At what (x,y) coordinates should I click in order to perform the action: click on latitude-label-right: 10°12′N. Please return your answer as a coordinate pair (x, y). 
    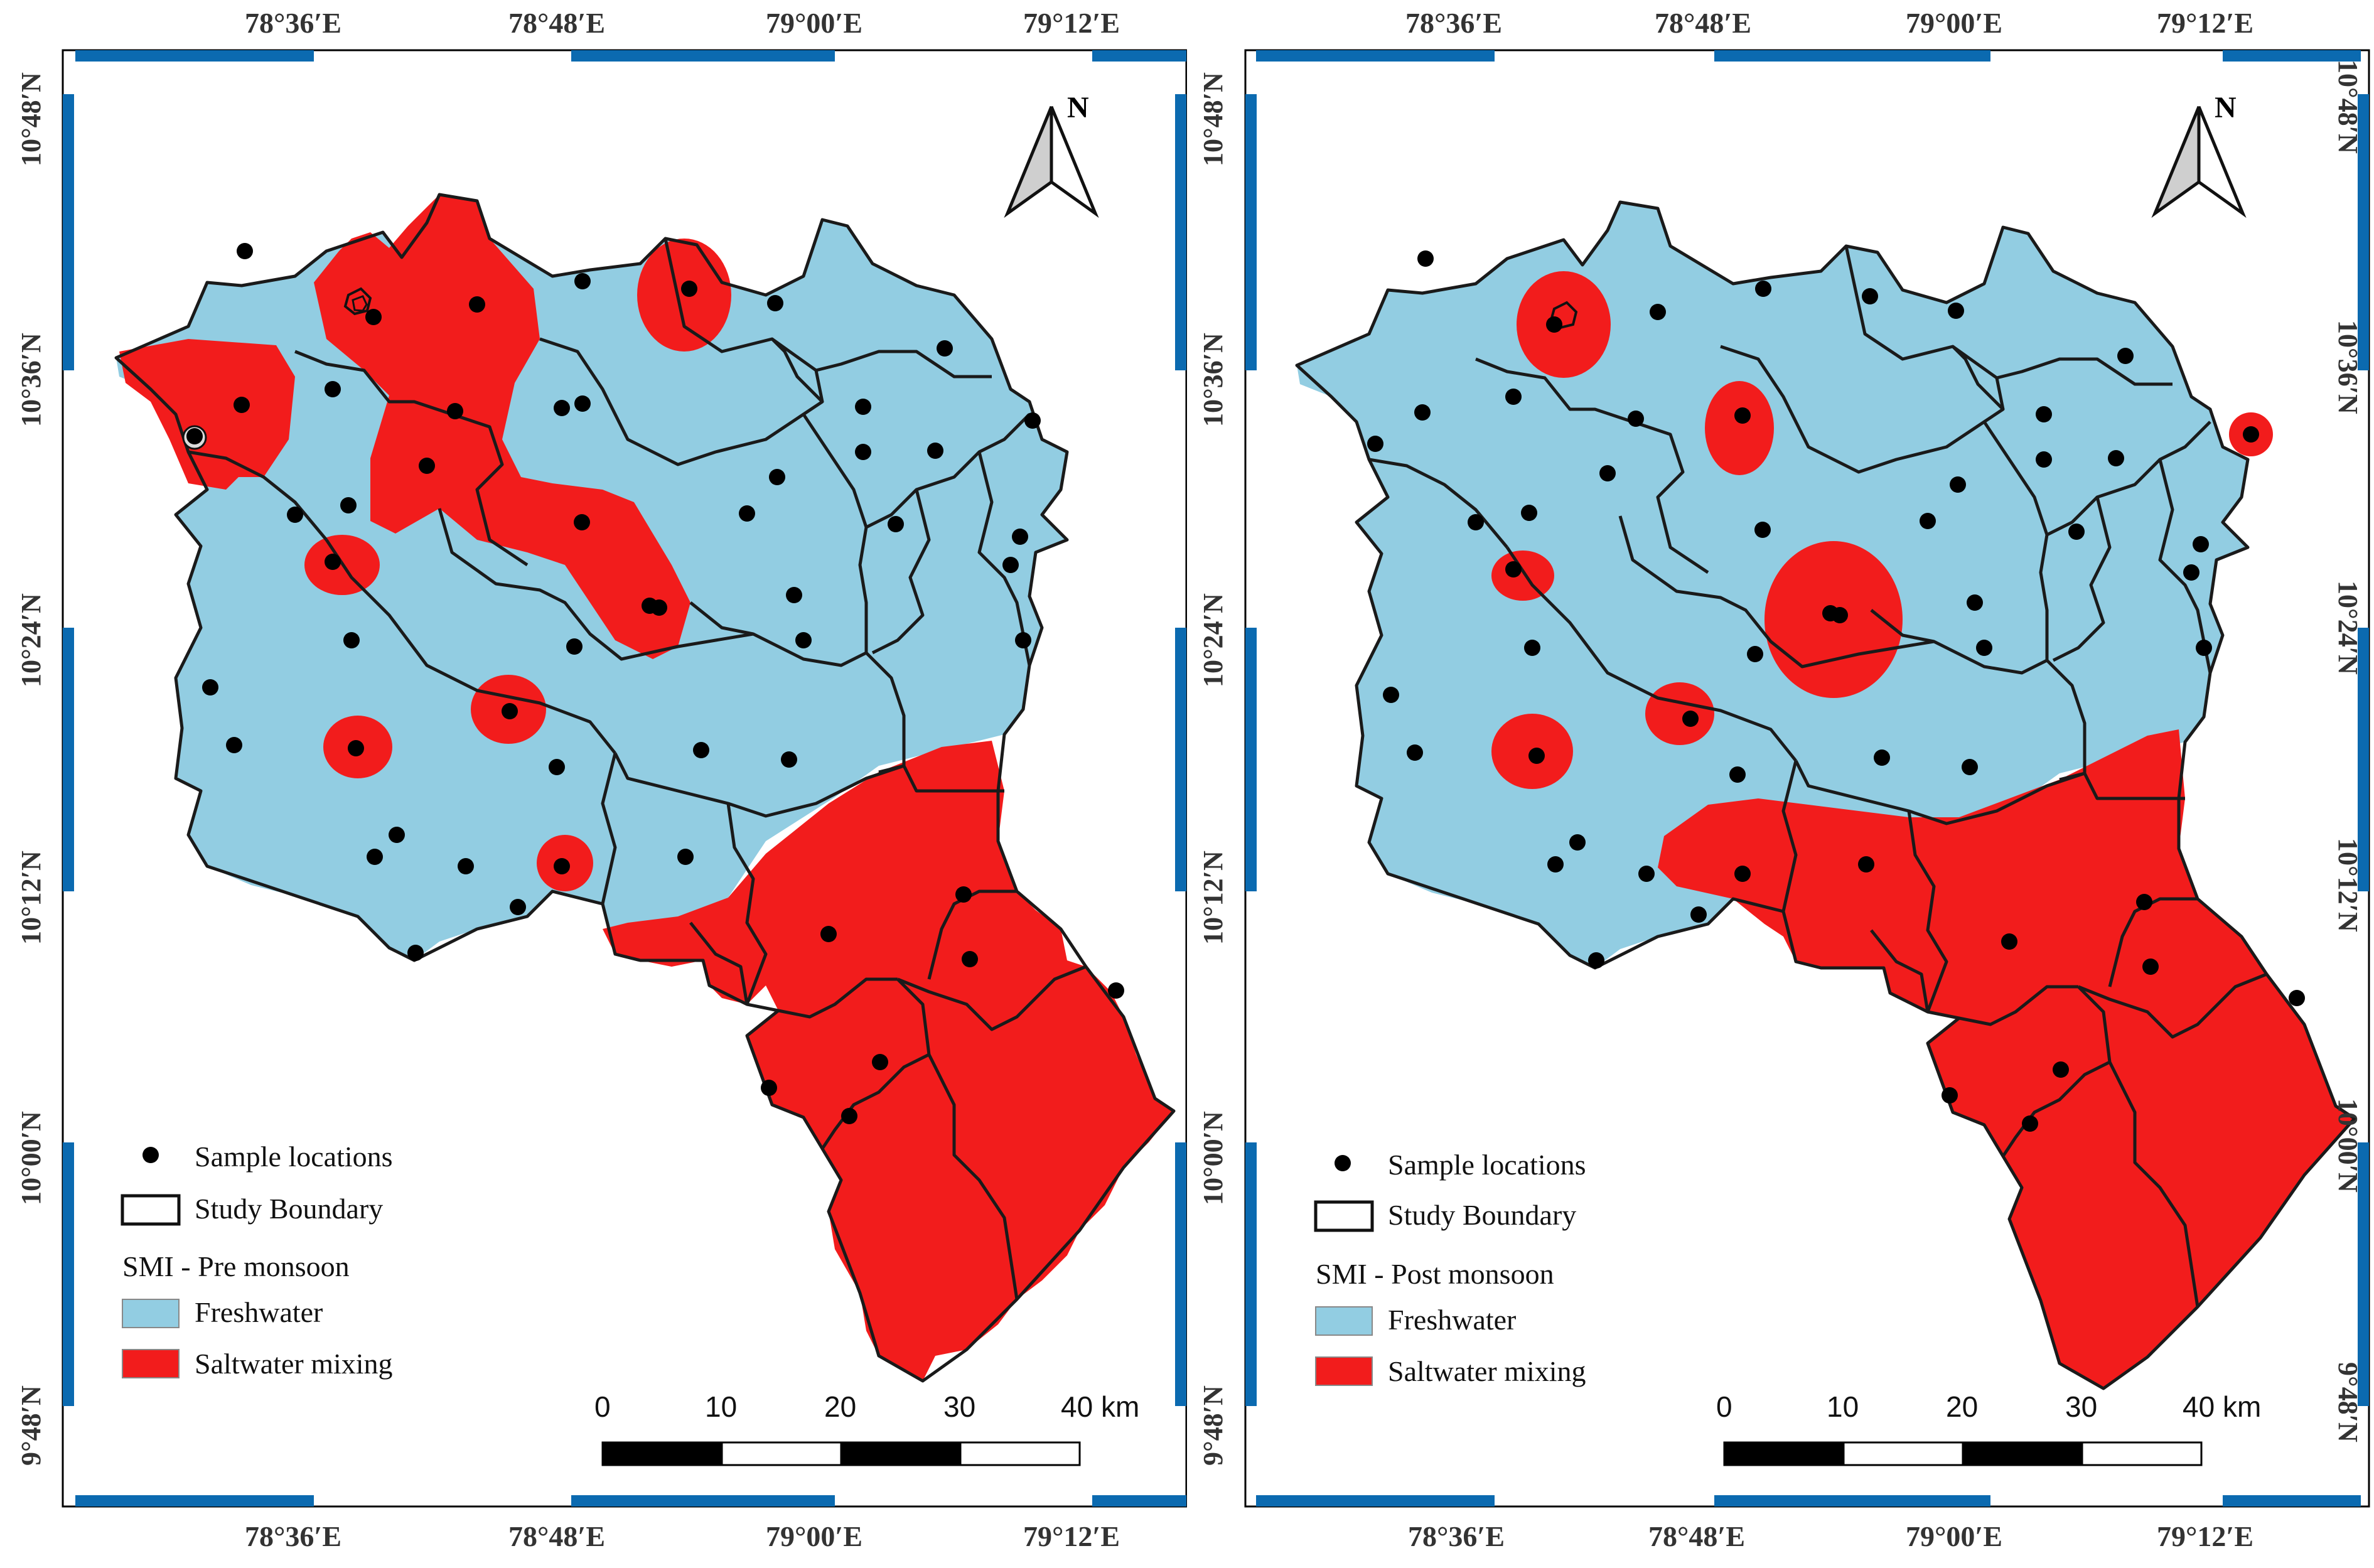
    Looking at the image, I should click on (2348, 885).